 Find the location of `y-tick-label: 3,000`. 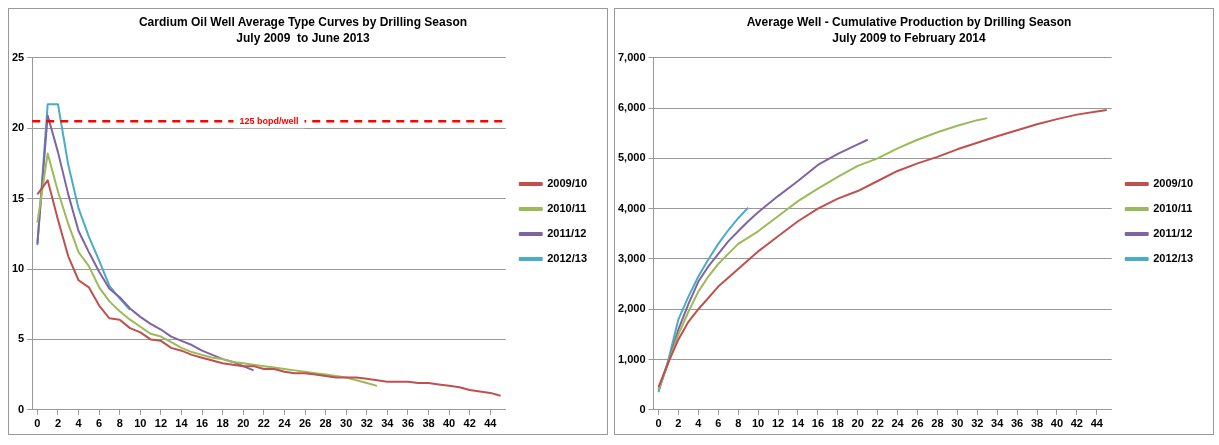

y-tick-label: 3,000 is located at coordinates (632, 257).